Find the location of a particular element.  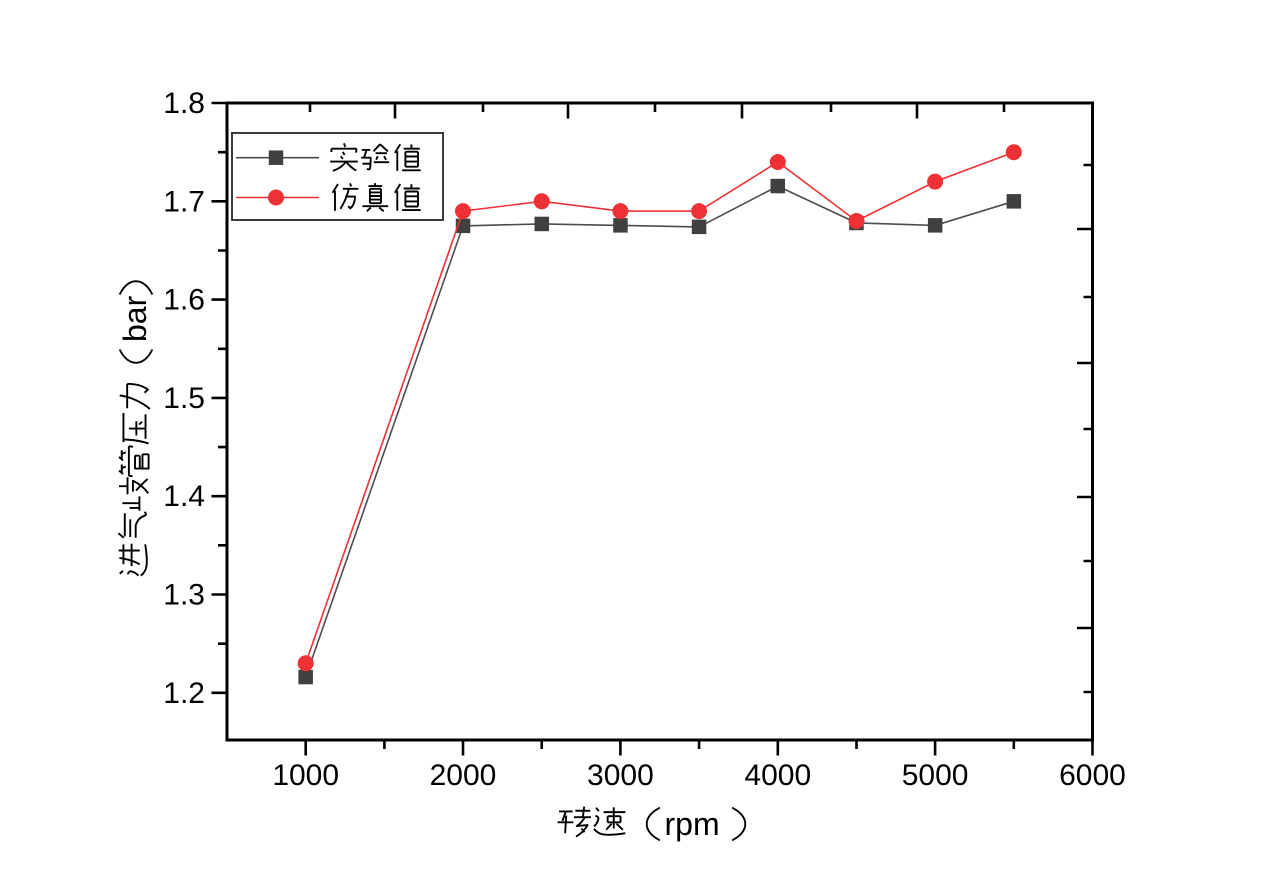

svg-text: 1.8 is located at coordinates (184, 103).